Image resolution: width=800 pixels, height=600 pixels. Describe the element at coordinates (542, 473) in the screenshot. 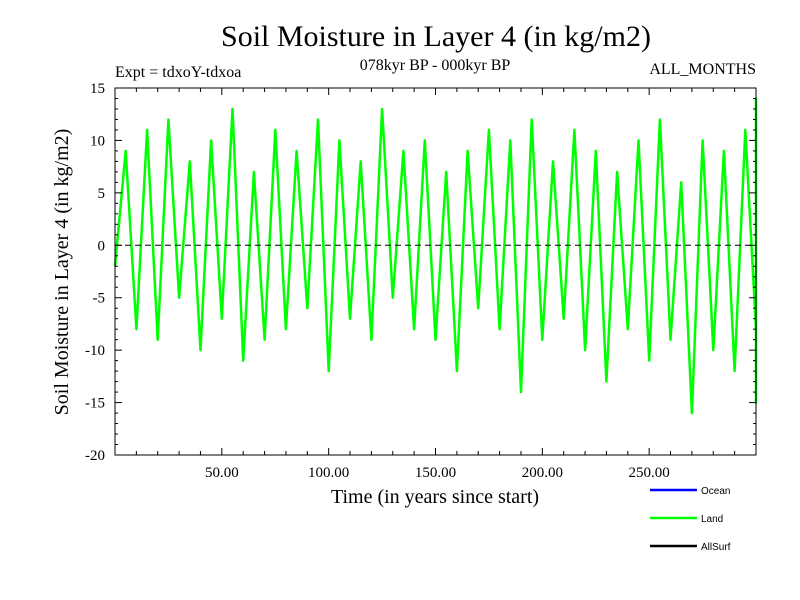

I see `x-tick-label: 200.00` at that location.